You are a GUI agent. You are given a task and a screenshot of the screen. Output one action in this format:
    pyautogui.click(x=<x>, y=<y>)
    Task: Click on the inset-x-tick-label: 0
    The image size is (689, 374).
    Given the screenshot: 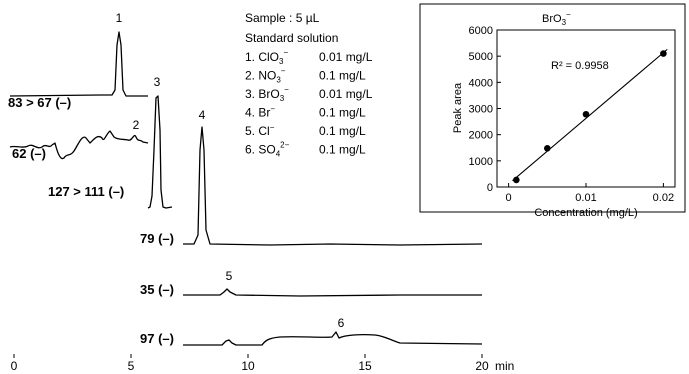 What is the action you would take?
    pyautogui.click(x=509, y=198)
    